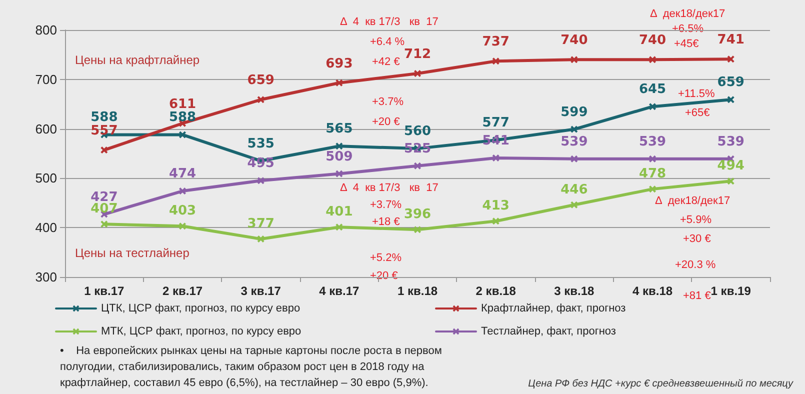  I want to click on legend-label: ЦТК, ЦСР факт, прогноз, по курсу евро, so click(200, 308).